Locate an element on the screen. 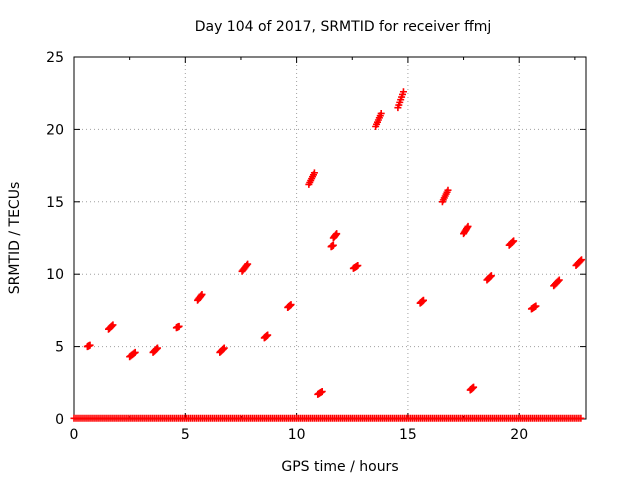  y-tick-label: 20 is located at coordinates (55, 130).